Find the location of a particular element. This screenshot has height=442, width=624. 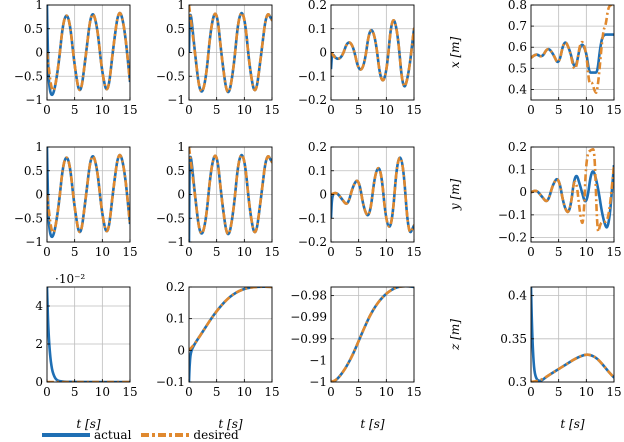

y-tick-label: 0.6 is located at coordinates (517, 47).